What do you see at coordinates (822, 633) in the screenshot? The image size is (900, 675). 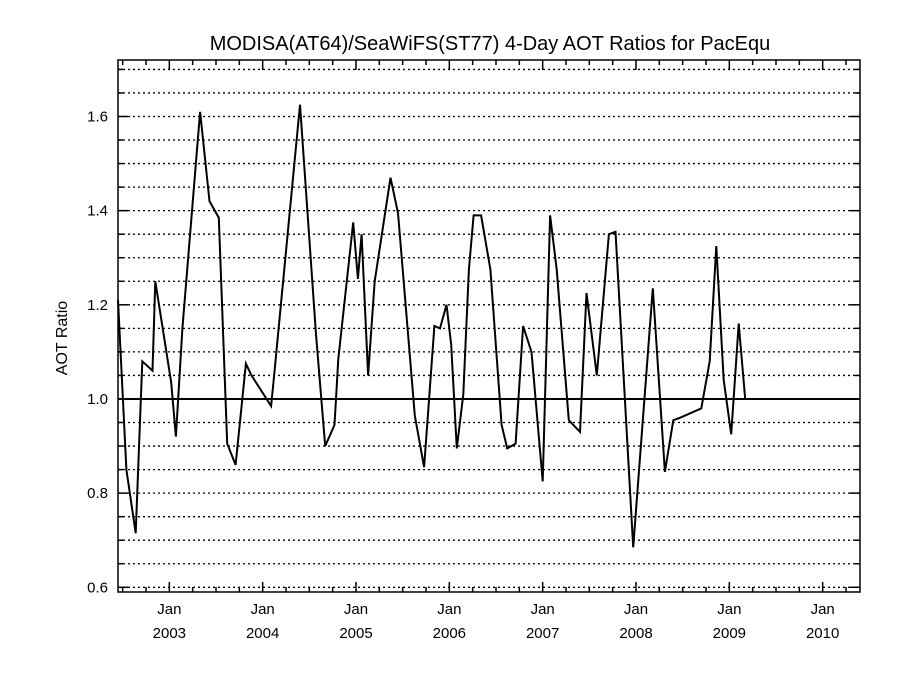 I see `x-tick-label-year: 2010` at bounding box center [822, 633].